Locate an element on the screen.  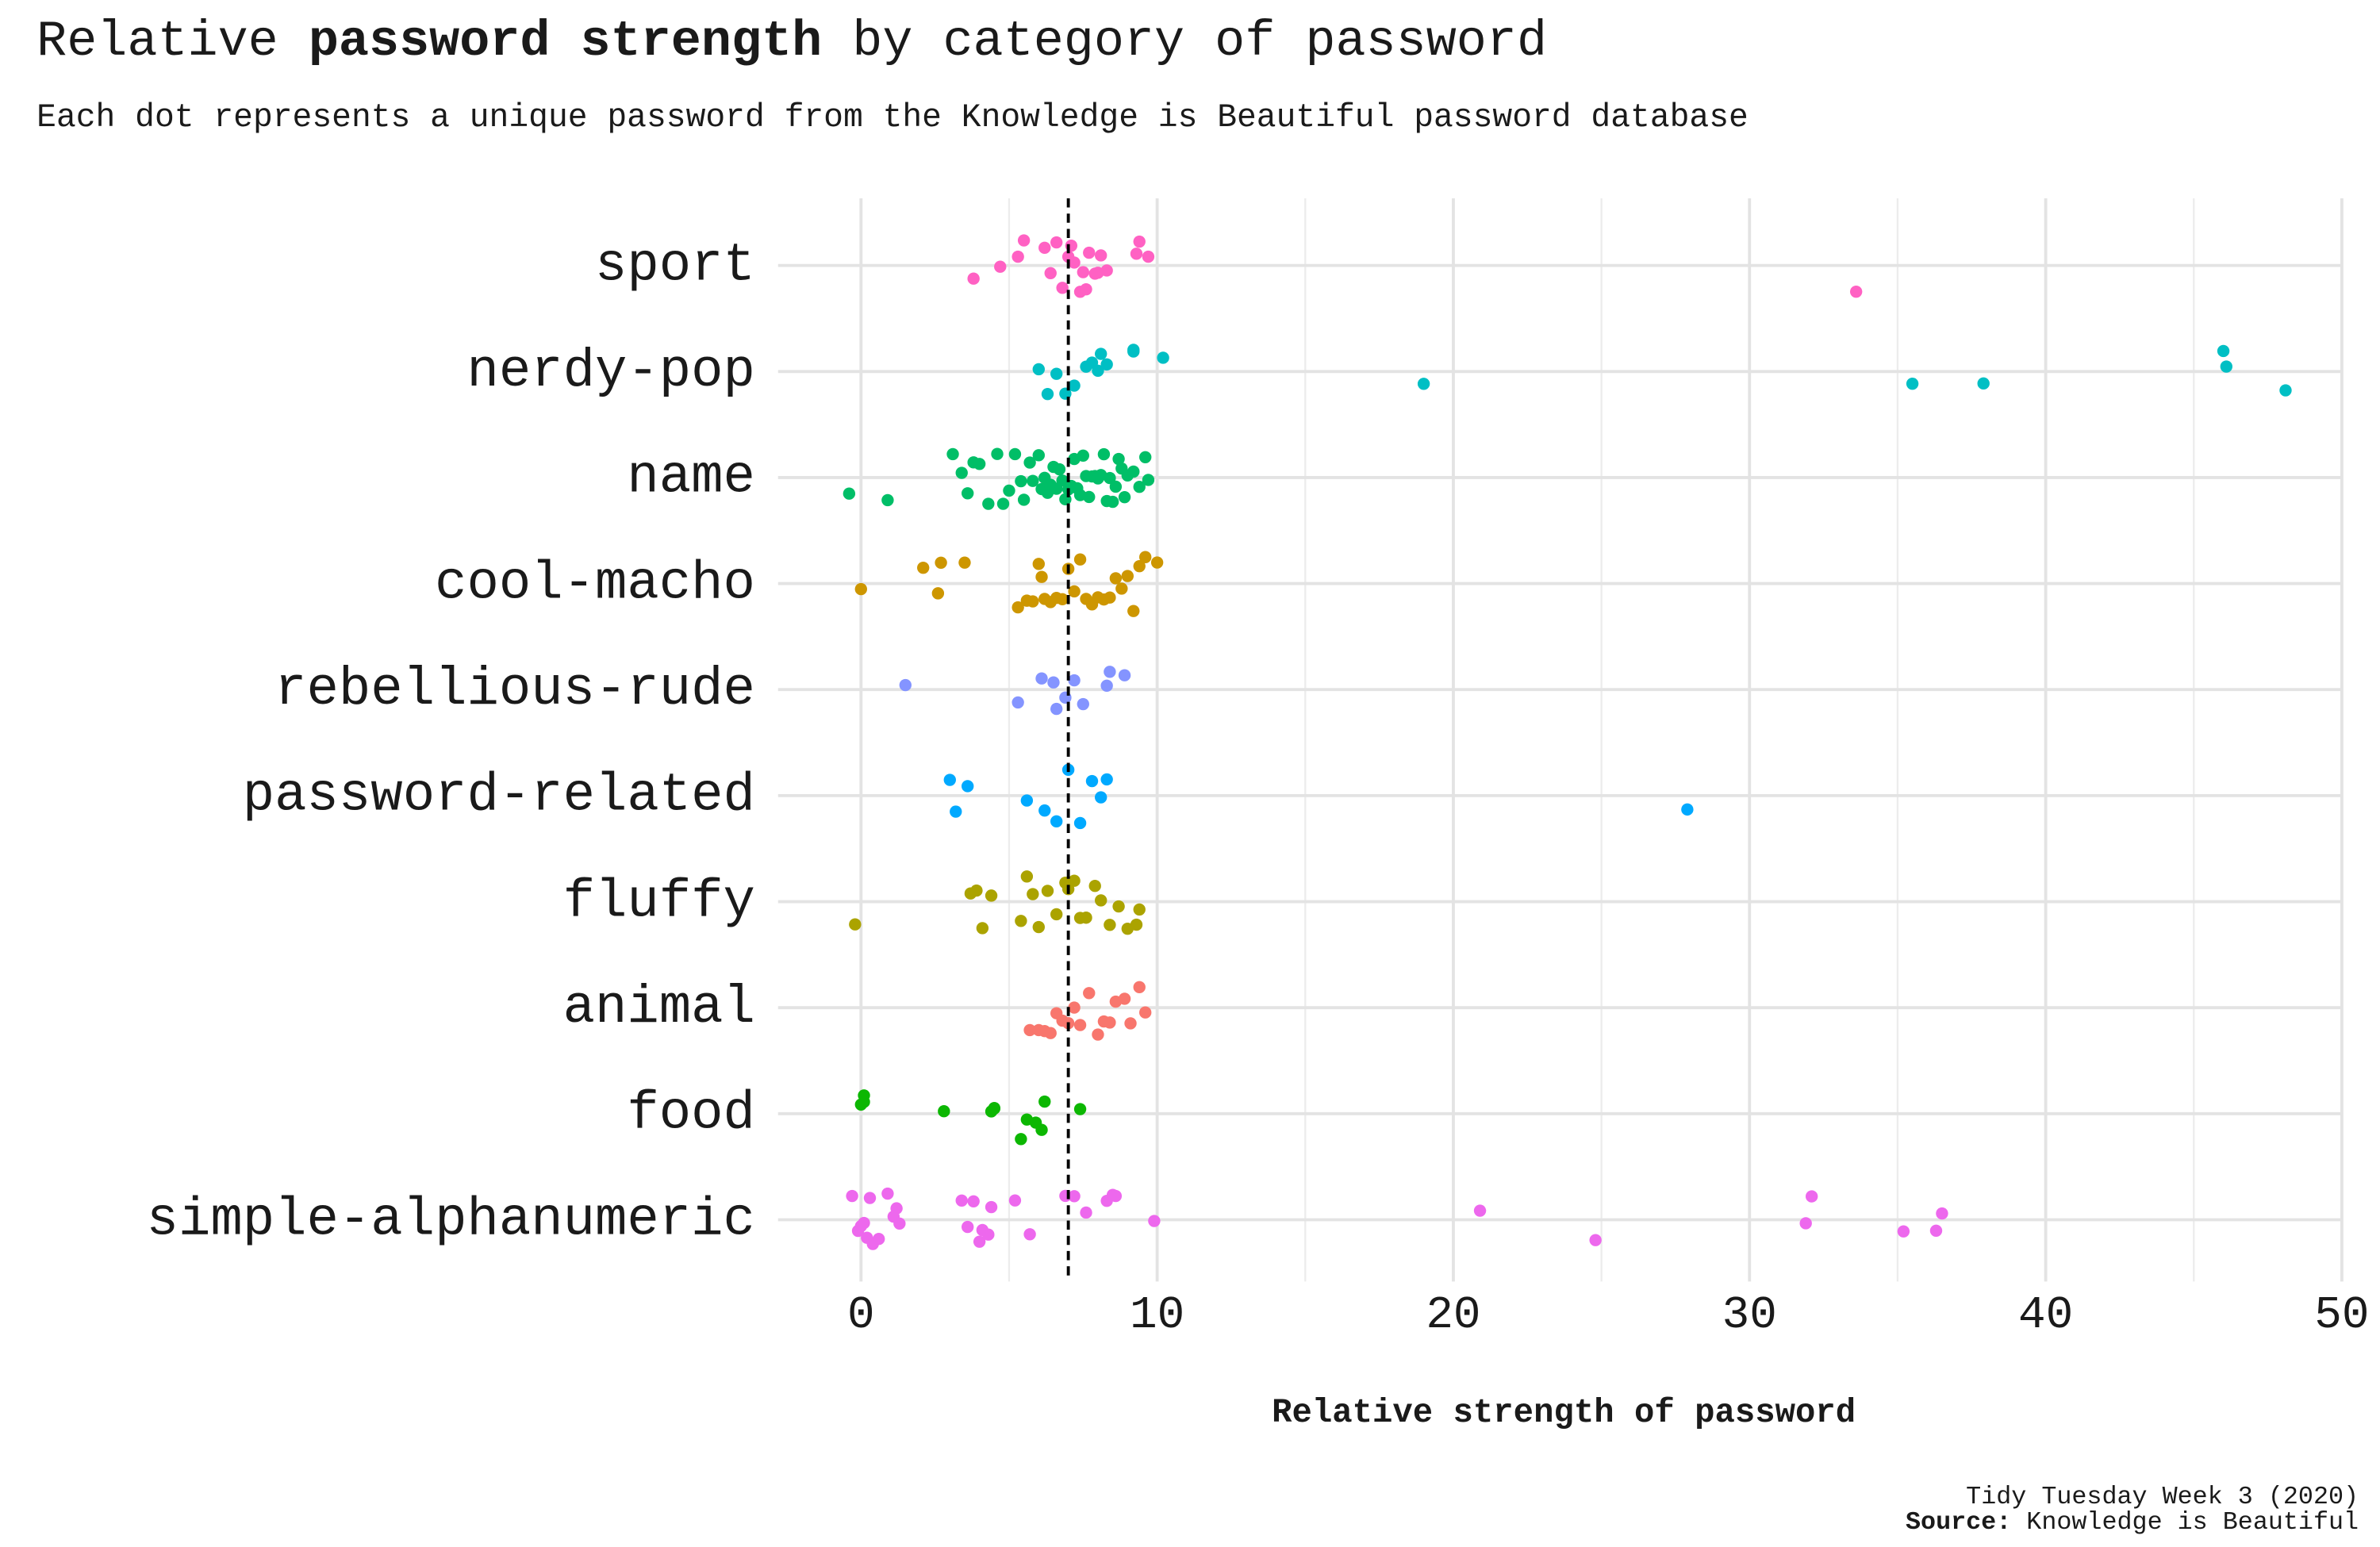
x-tick-label: 40 is located at coordinates (2045, 1316).